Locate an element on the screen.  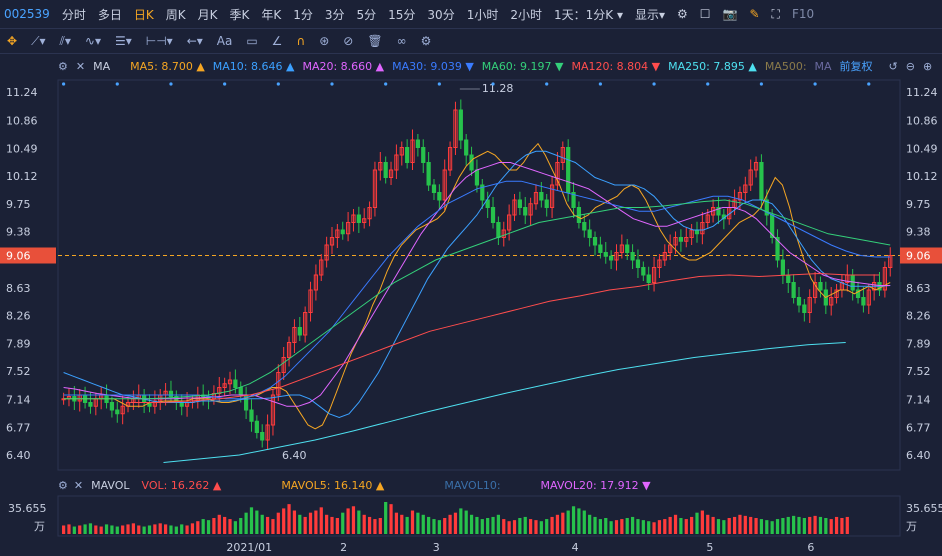
ruler-icon: ∠ is located at coordinates (277, 41).